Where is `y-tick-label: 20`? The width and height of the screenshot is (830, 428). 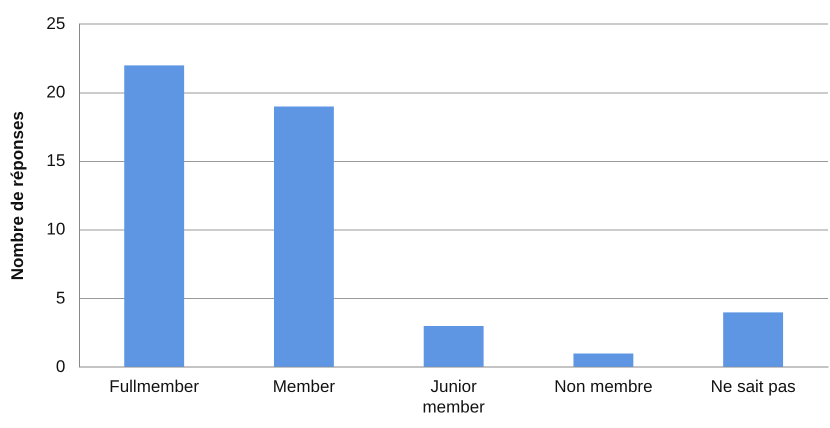 y-tick-label: 20 is located at coordinates (56, 92).